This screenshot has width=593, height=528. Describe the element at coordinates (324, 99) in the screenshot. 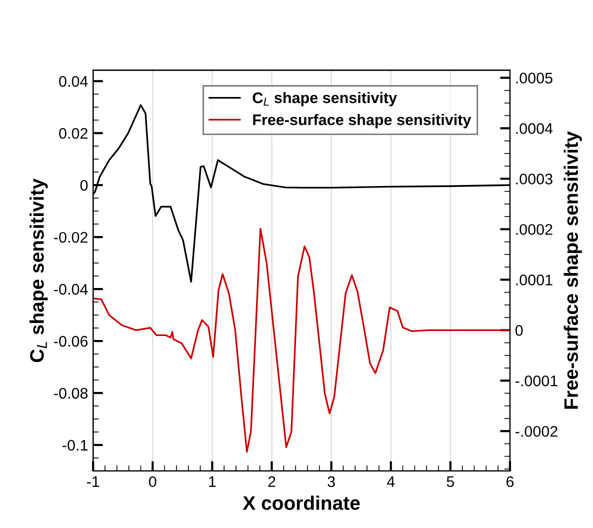

I see `legend-label: C$_{L}$ shape sensitivity` at that location.